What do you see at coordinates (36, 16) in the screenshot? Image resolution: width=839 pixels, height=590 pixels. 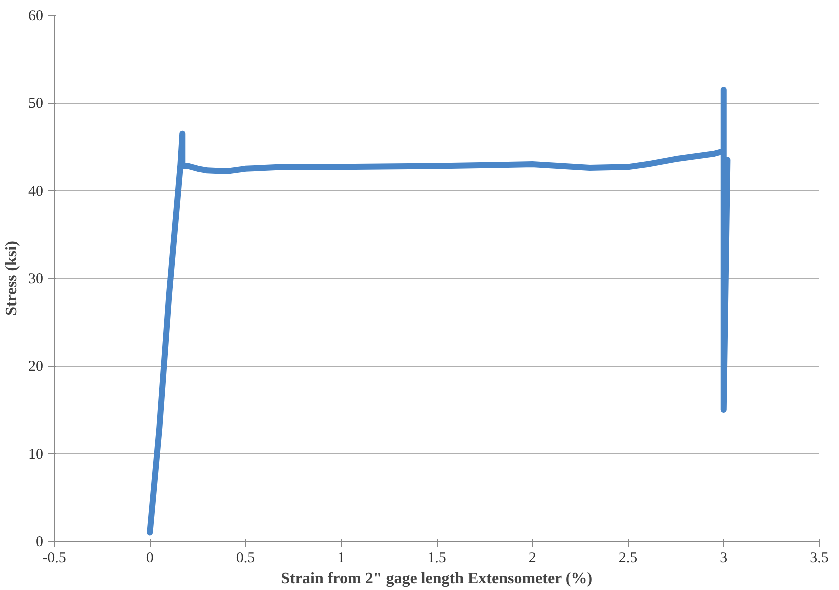 I see `y-tick-label: 60` at bounding box center [36, 16].